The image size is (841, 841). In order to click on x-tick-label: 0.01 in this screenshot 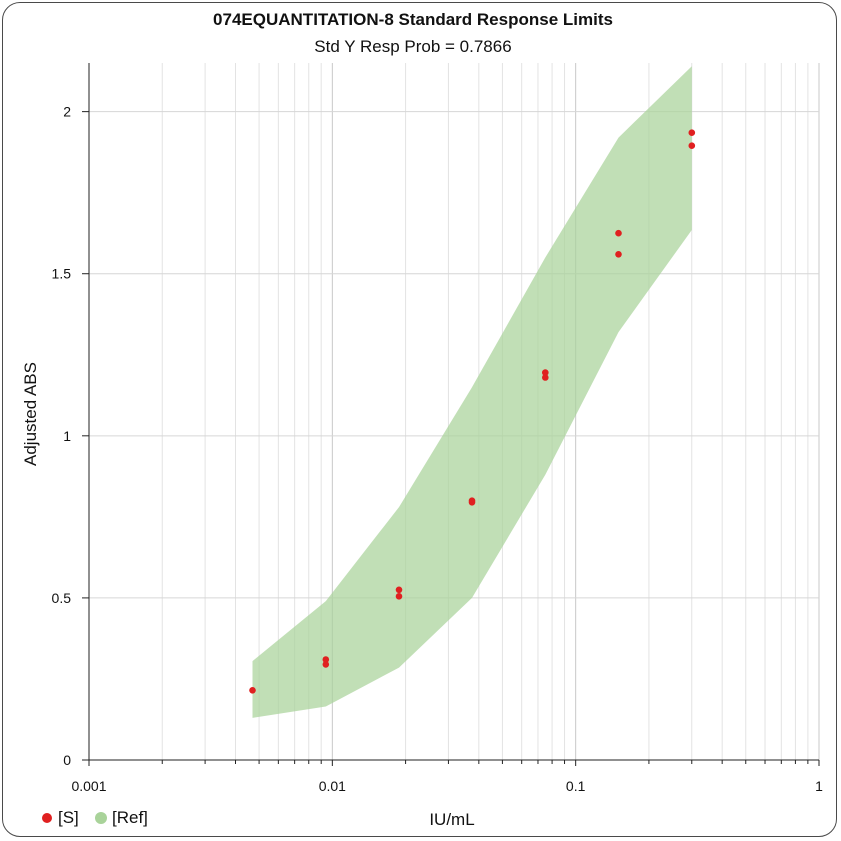, I will do `click(332, 786)`.